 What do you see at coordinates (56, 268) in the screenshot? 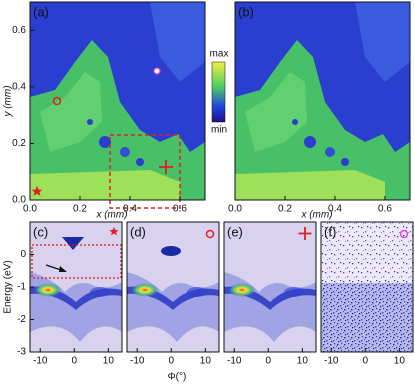
I see `arrow` at bounding box center [56, 268].